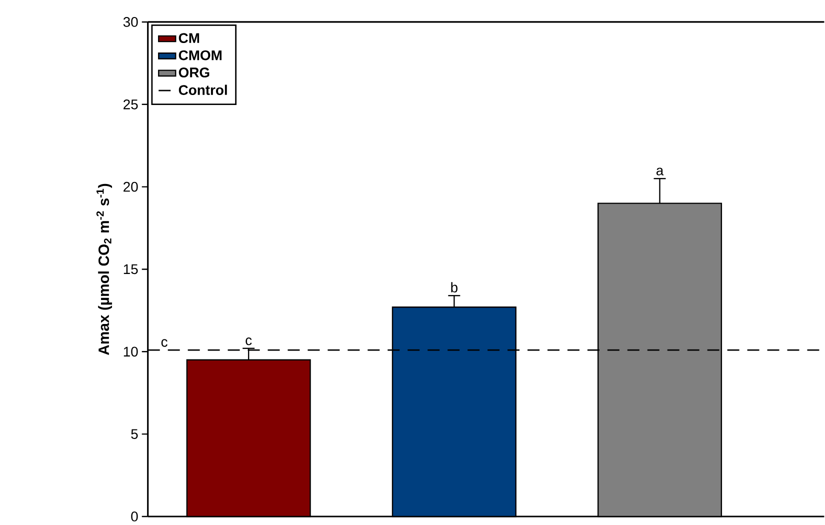 The width and height of the screenshot is (825, 525). I want to click on legend-label: CM, so click(189, 38).